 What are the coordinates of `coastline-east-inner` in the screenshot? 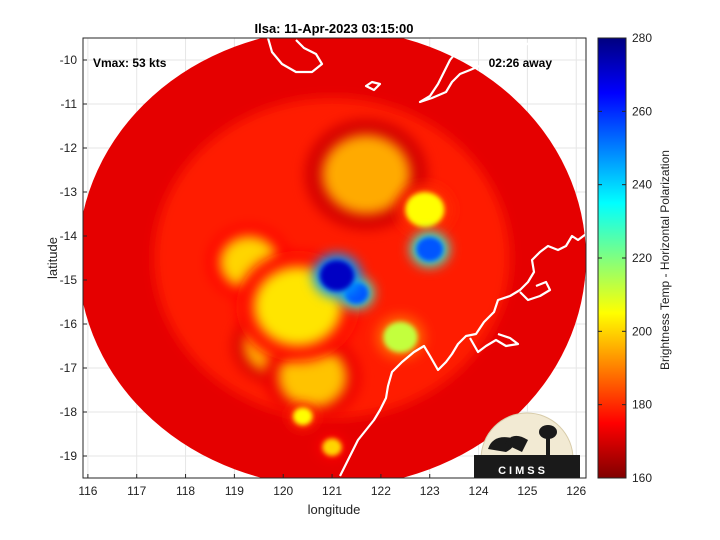 It's located at (535, 291).